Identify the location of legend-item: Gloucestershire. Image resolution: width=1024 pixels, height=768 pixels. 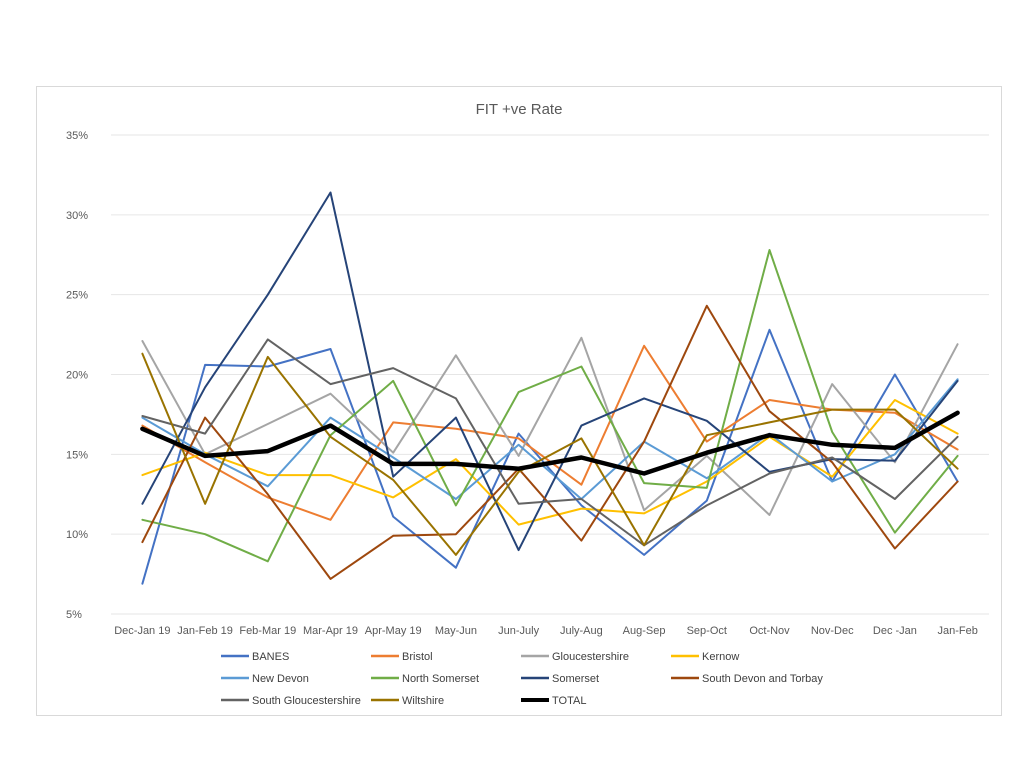
(575, 657).